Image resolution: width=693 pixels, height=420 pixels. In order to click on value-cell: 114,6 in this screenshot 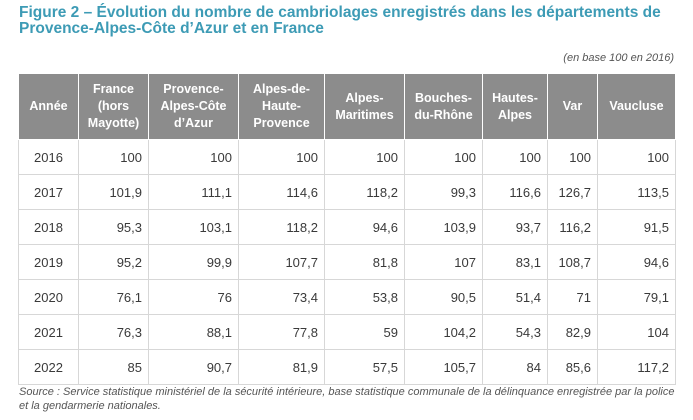, I will do `click(281, 192)`.